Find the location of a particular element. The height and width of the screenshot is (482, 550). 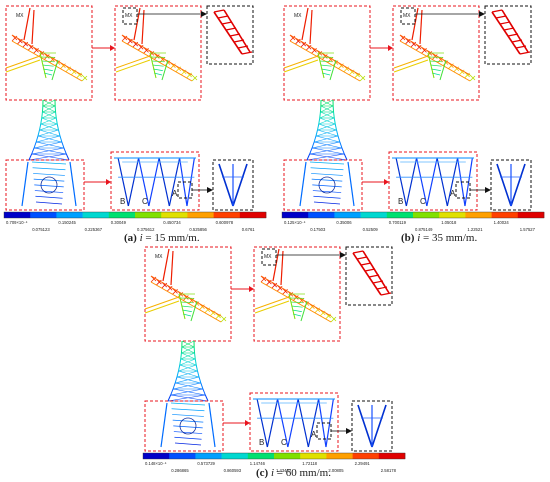

scale-label: 1.40024 is located at coordinates (502, 222).